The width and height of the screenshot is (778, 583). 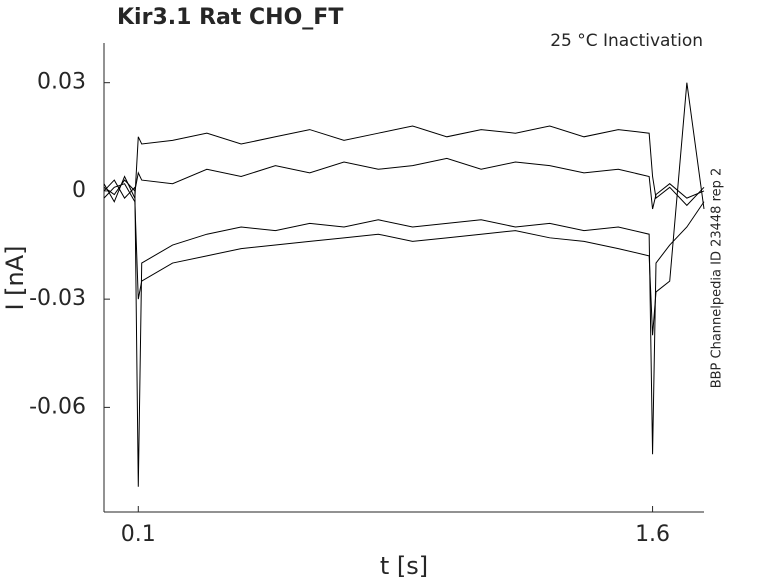 I want to click on x-axis-label: t [s], so click(x=404, y=566).